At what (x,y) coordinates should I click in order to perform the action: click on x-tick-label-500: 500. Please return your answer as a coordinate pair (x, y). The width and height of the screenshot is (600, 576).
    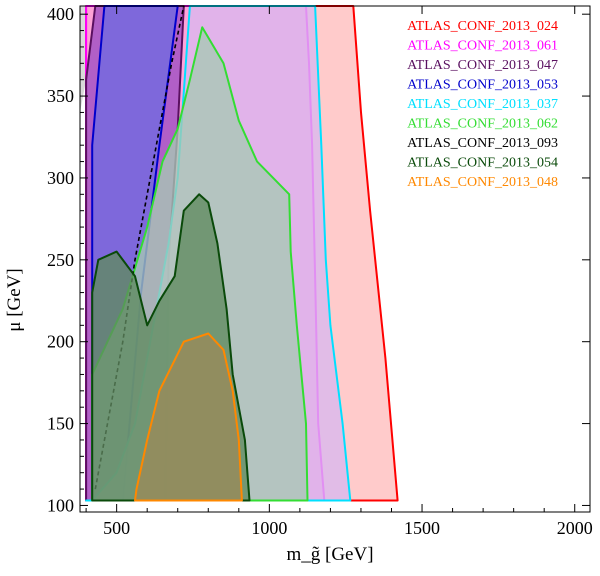
    Looking at the image, I should click on (116, 528).